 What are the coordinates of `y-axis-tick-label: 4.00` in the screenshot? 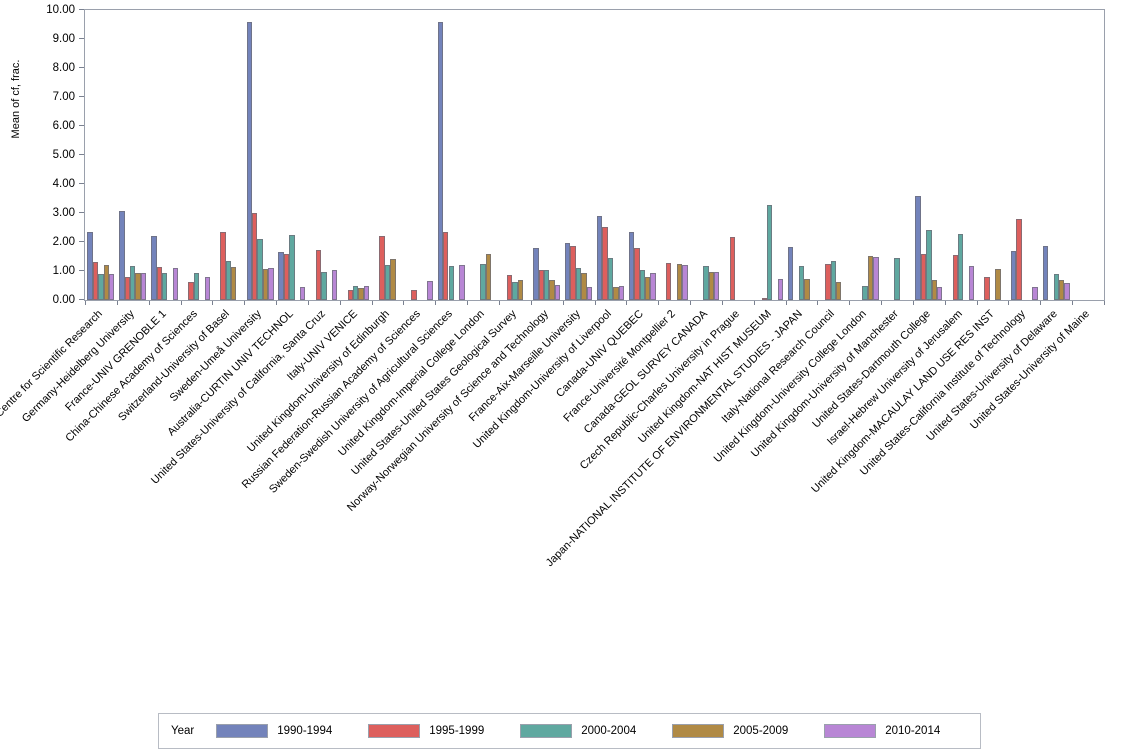 It's located at (63, 184).